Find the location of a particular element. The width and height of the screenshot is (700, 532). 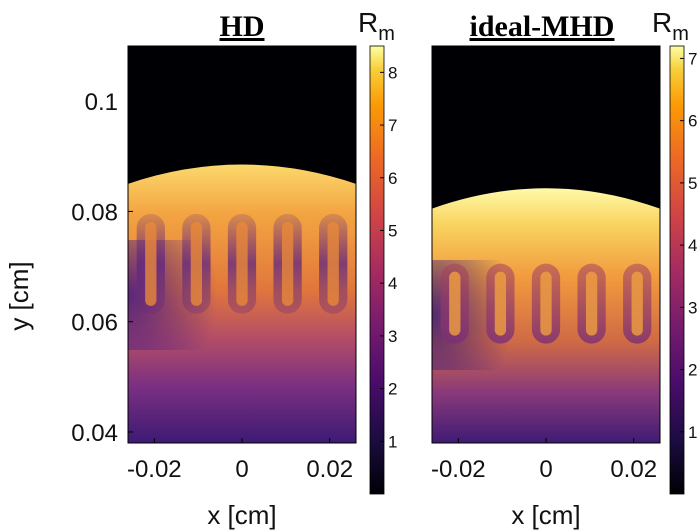

mhd-colorbar-ticks: 1 2 3 4 5 6 7 is located at coordinates (688, 245).